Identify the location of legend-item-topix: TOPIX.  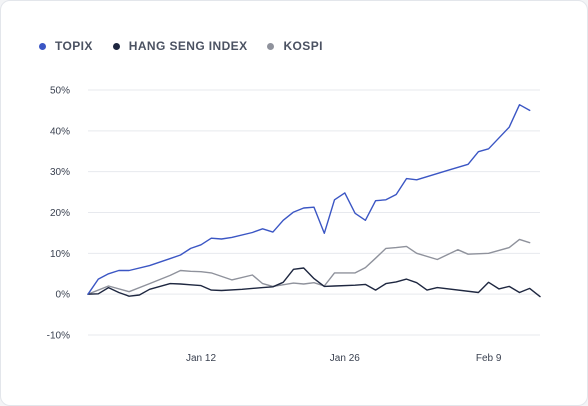
(66, 46).